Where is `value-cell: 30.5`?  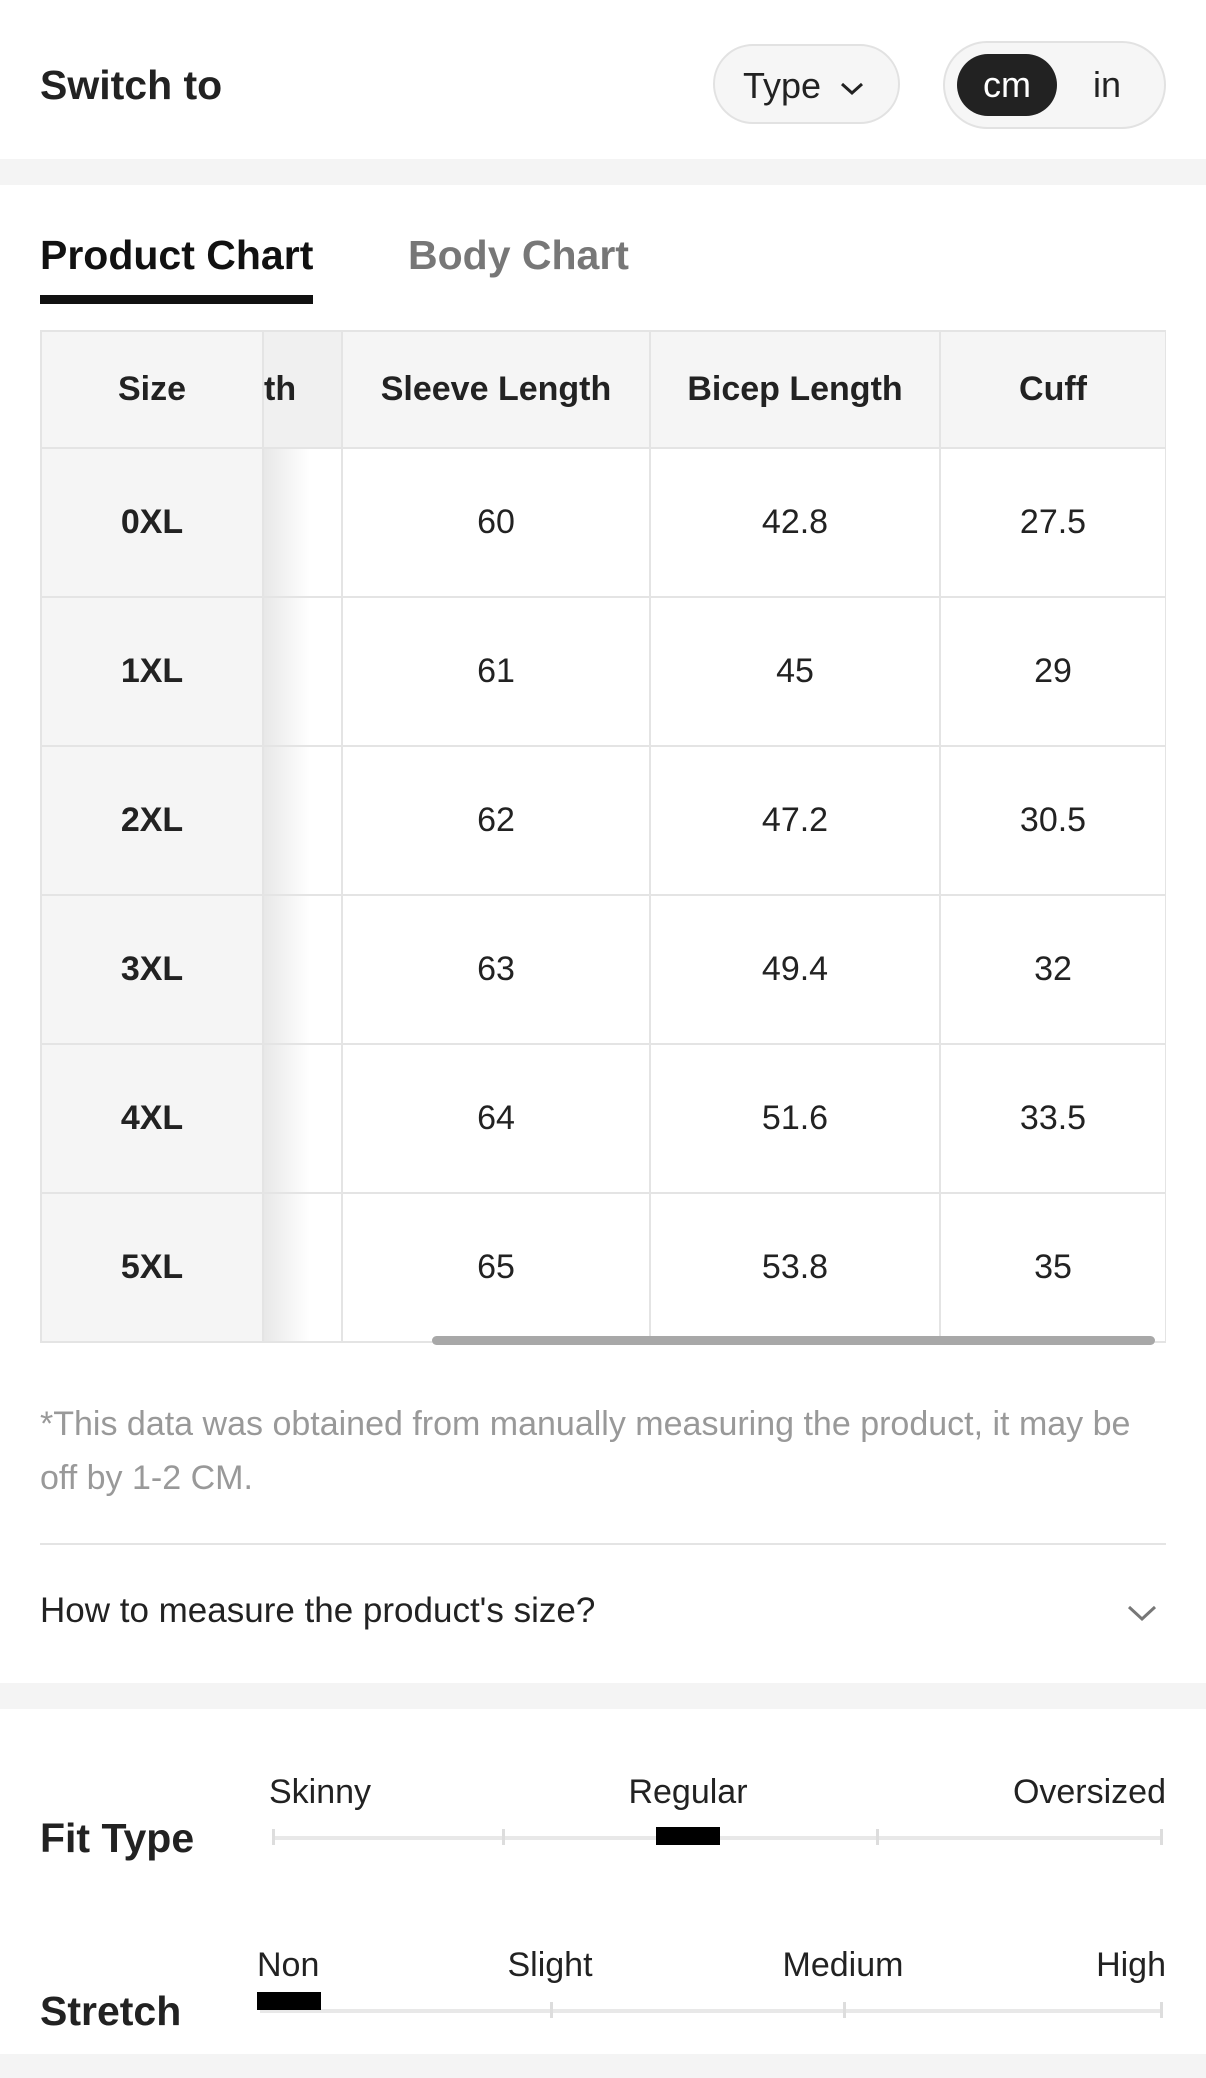
value-cell: 30.5 is located at coordinates (1052, 820).